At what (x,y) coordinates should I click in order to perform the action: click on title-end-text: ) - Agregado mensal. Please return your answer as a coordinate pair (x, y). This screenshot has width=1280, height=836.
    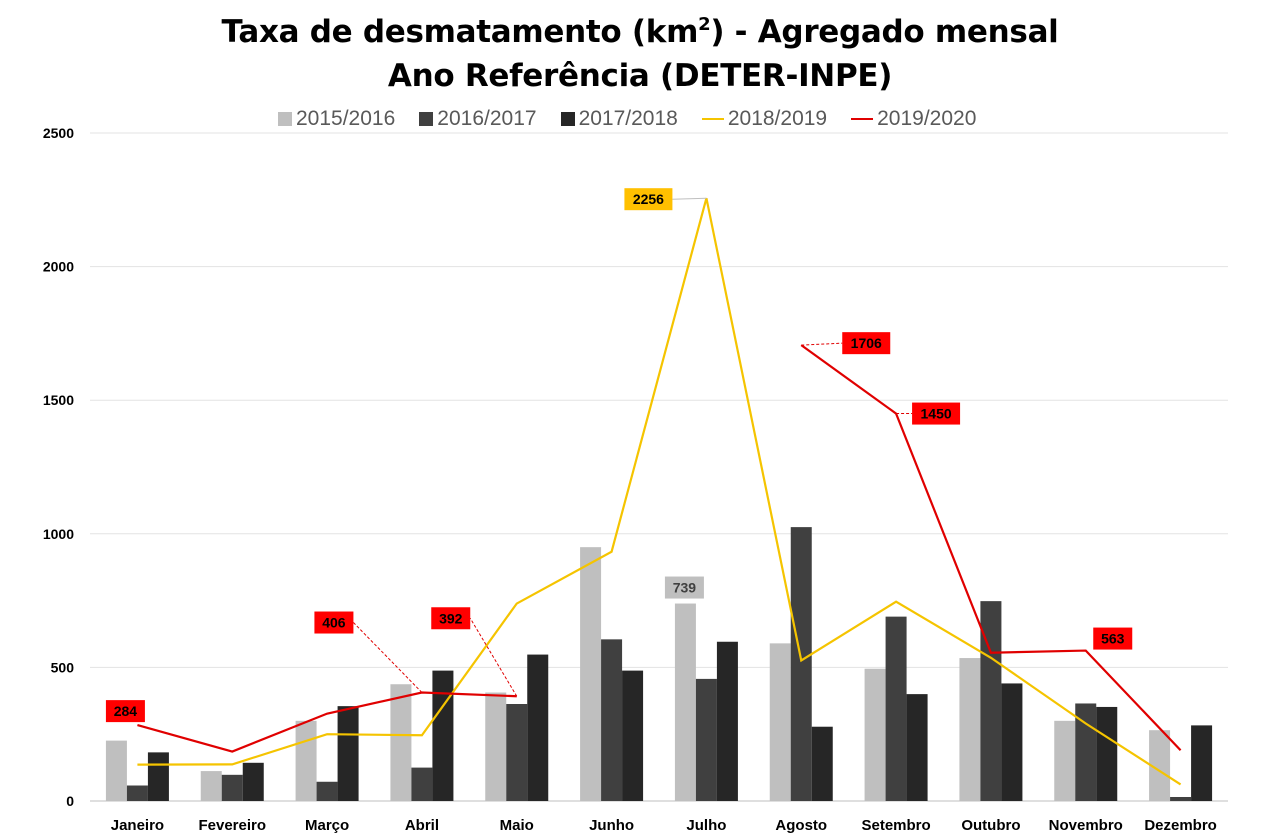
    Looking at the image, I should click on (884, 32).